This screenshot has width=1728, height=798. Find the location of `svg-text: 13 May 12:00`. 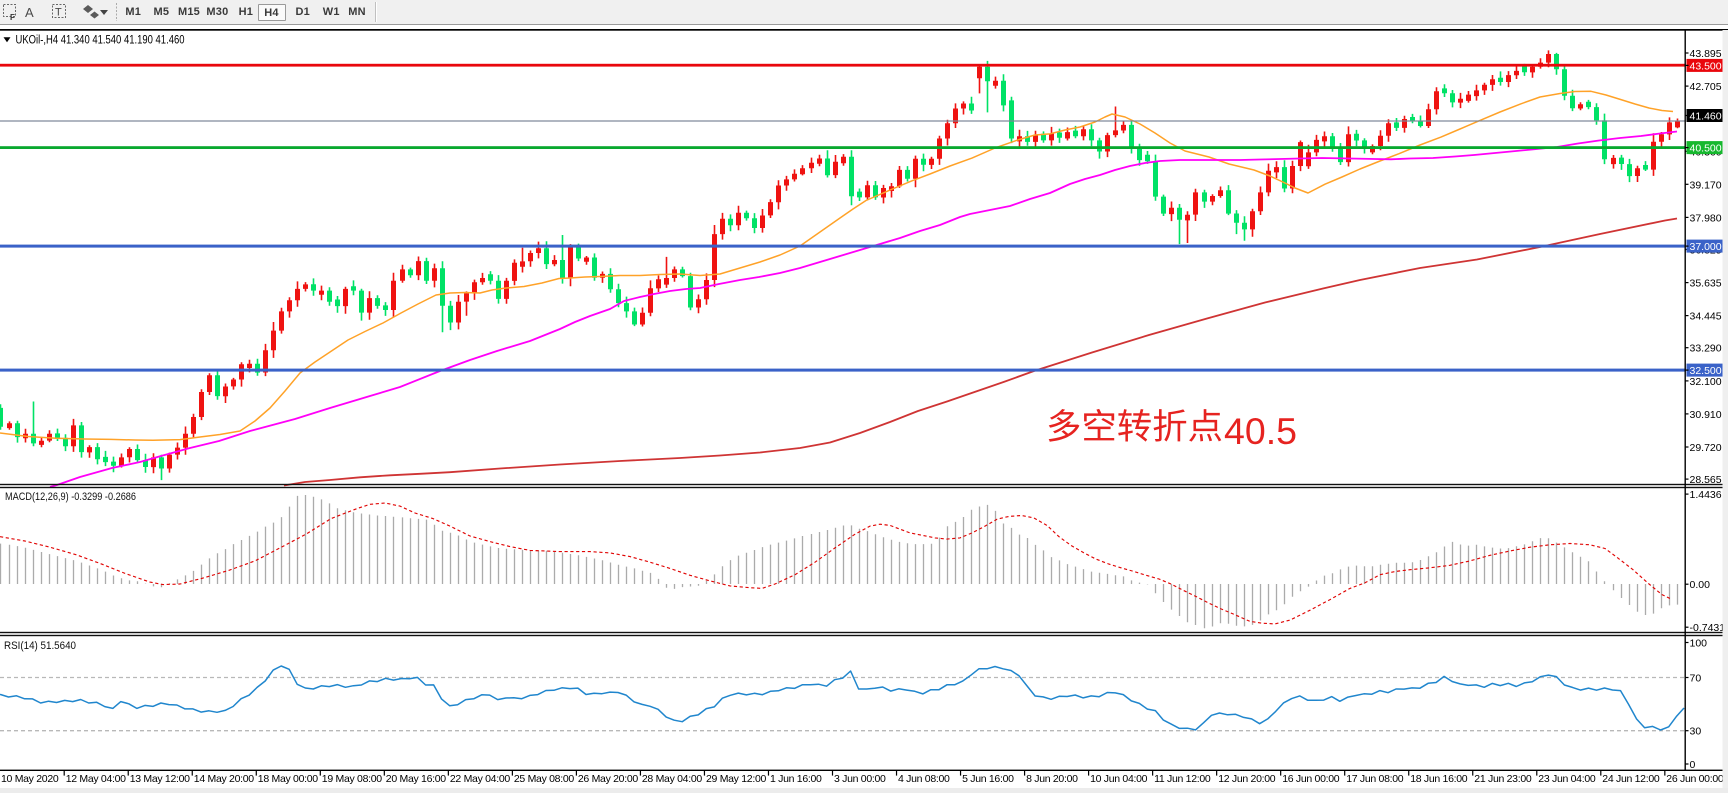

svg-text: 13 May 12:00 is located at coordinates (160, 779).